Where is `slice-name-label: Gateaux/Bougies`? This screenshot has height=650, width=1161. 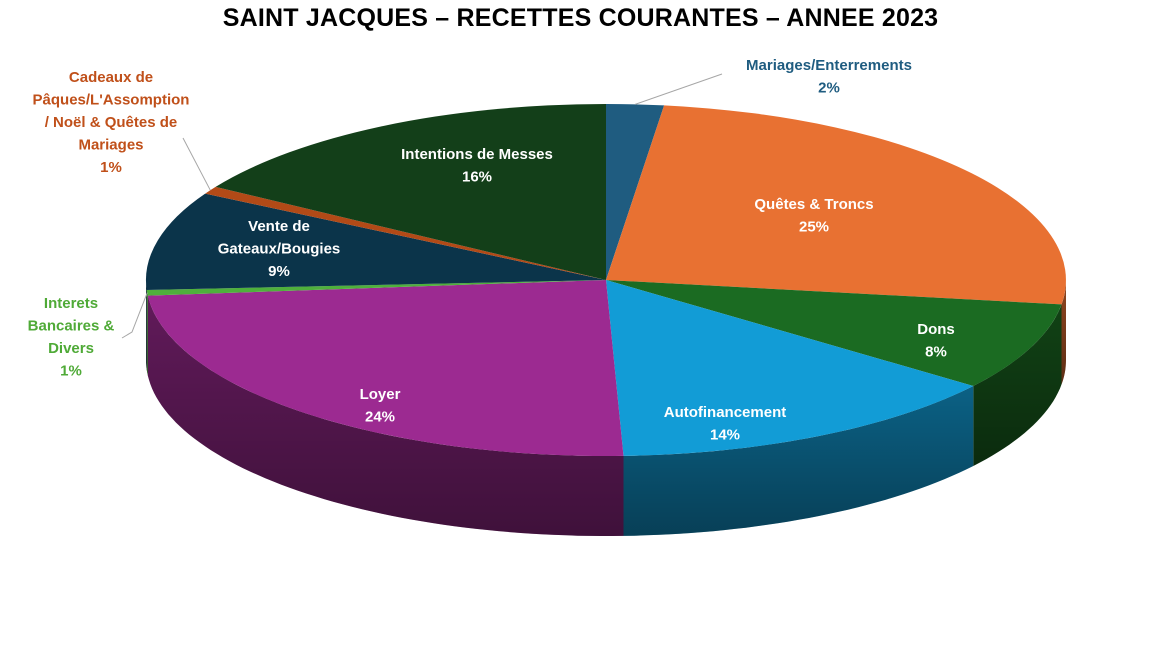 slice-name-label: Gateaux/Bougies is located at coordinates (279, 249).